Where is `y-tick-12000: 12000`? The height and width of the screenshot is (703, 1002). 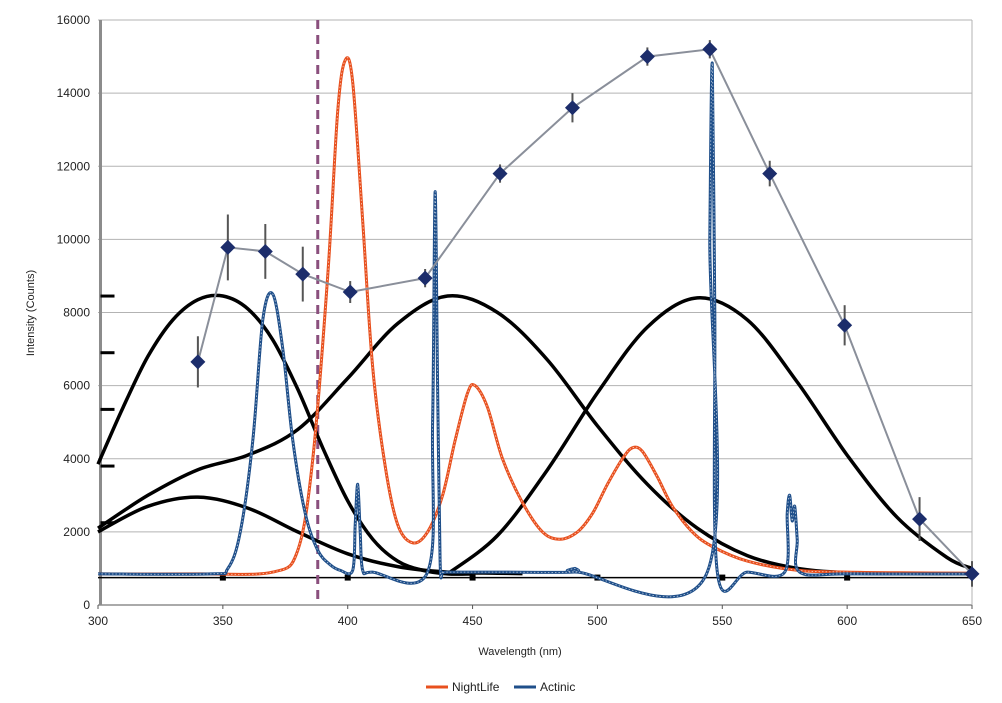 y-tick-12000: 12000 is located at coordinates (74, 166).